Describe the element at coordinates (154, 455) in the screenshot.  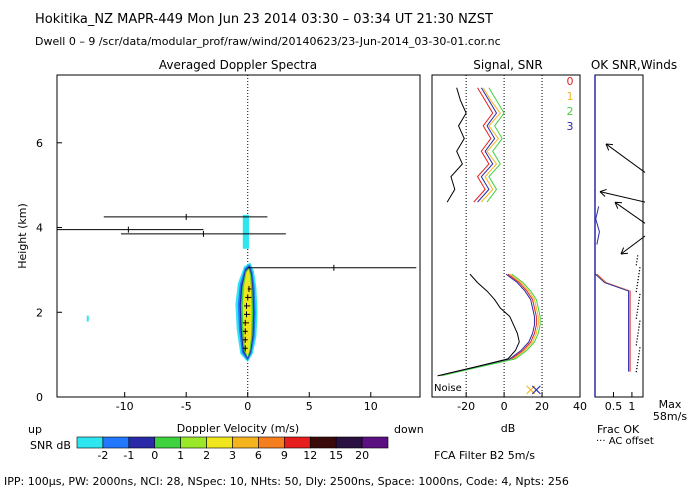
I see `colorbar-tick-label: 0` at that location.